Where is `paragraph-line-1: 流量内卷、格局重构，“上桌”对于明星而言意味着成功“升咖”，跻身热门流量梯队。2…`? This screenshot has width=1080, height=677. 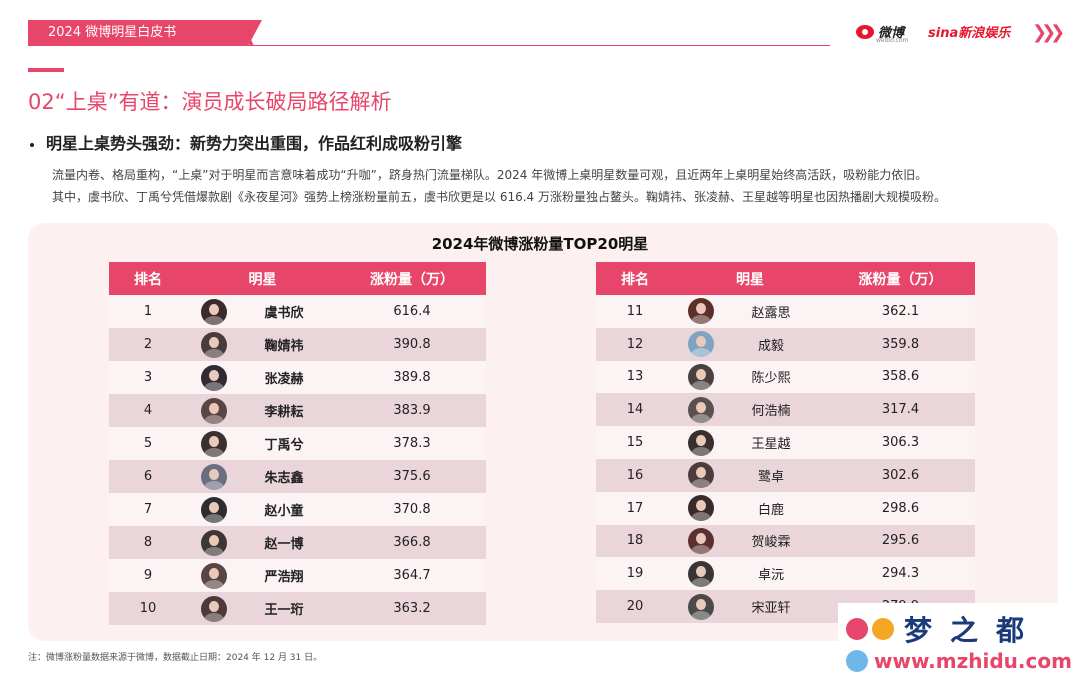 paragraph-line-1: 流量内卷、格局重构，“上桌”对于明星而言意味着成功“升咖”，跻身热门流量梯队。2… is located at coordinates (490, 175).